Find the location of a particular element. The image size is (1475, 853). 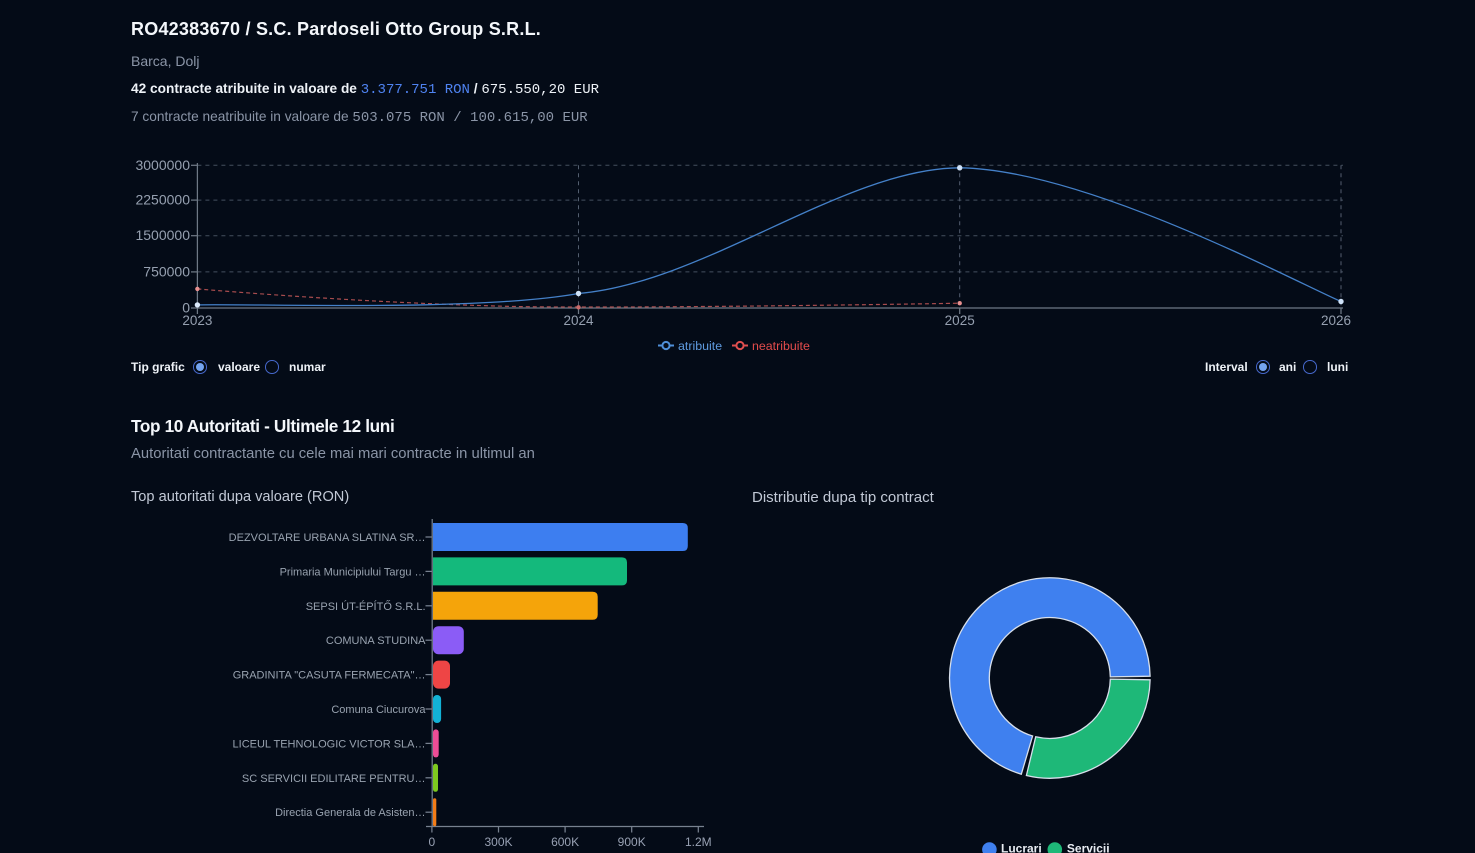

svg-text: 2026 is located at coordinates (1336, 320).